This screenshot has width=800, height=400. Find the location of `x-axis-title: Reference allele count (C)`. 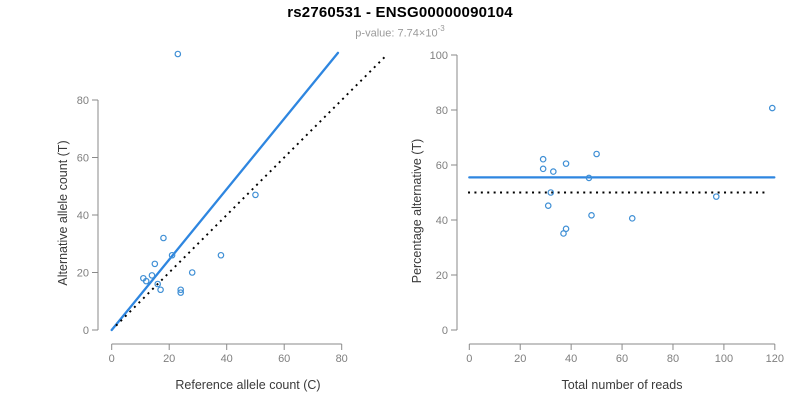

x-axis-title: Reference allele count (C) is located at coordinates (247, 385).